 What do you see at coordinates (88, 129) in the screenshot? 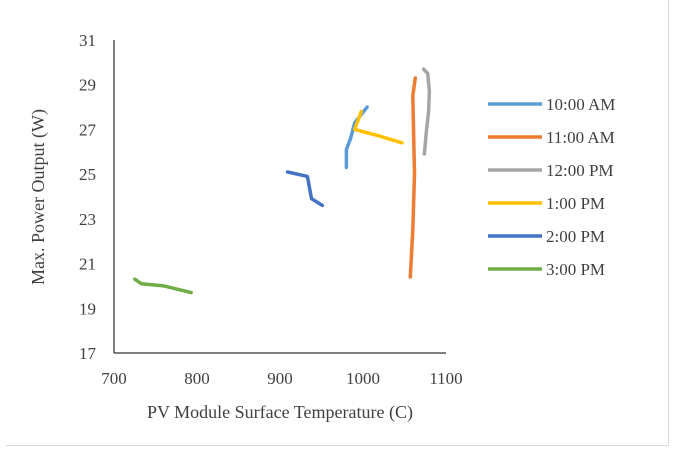
I see `y-tick-label: 27` at bounding box center [88, 129].